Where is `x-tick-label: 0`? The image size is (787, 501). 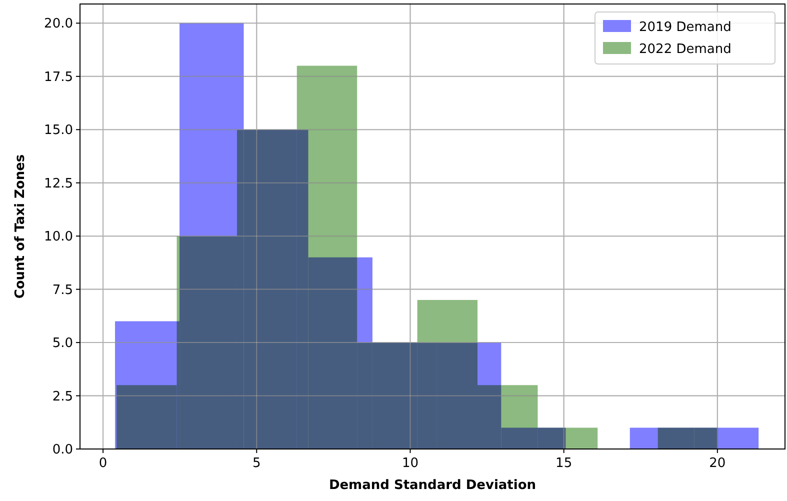
x-tick-label: 0 is located at coordinates (103, 463).